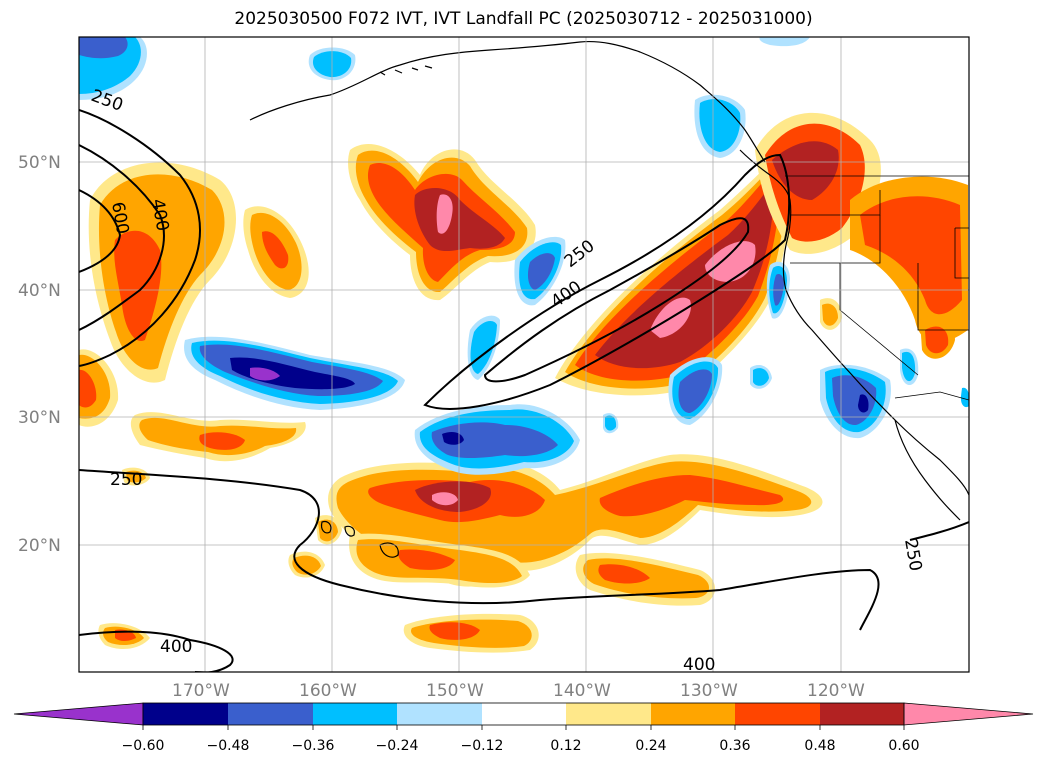 The image size is (1047, 765). I want to click on fill-red-west, so click(138, 285).